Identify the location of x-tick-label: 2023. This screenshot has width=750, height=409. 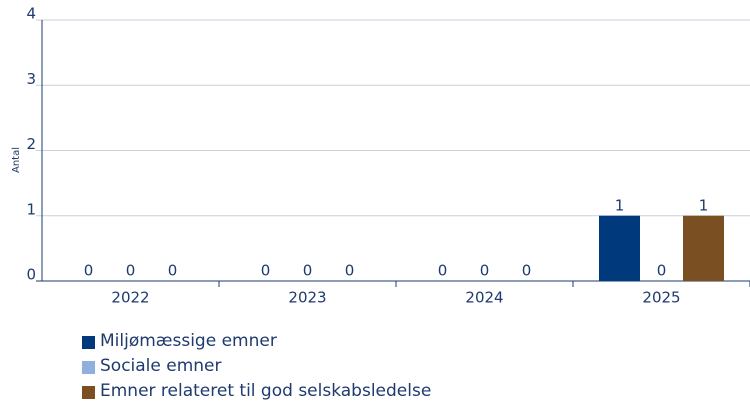
(307, 298).